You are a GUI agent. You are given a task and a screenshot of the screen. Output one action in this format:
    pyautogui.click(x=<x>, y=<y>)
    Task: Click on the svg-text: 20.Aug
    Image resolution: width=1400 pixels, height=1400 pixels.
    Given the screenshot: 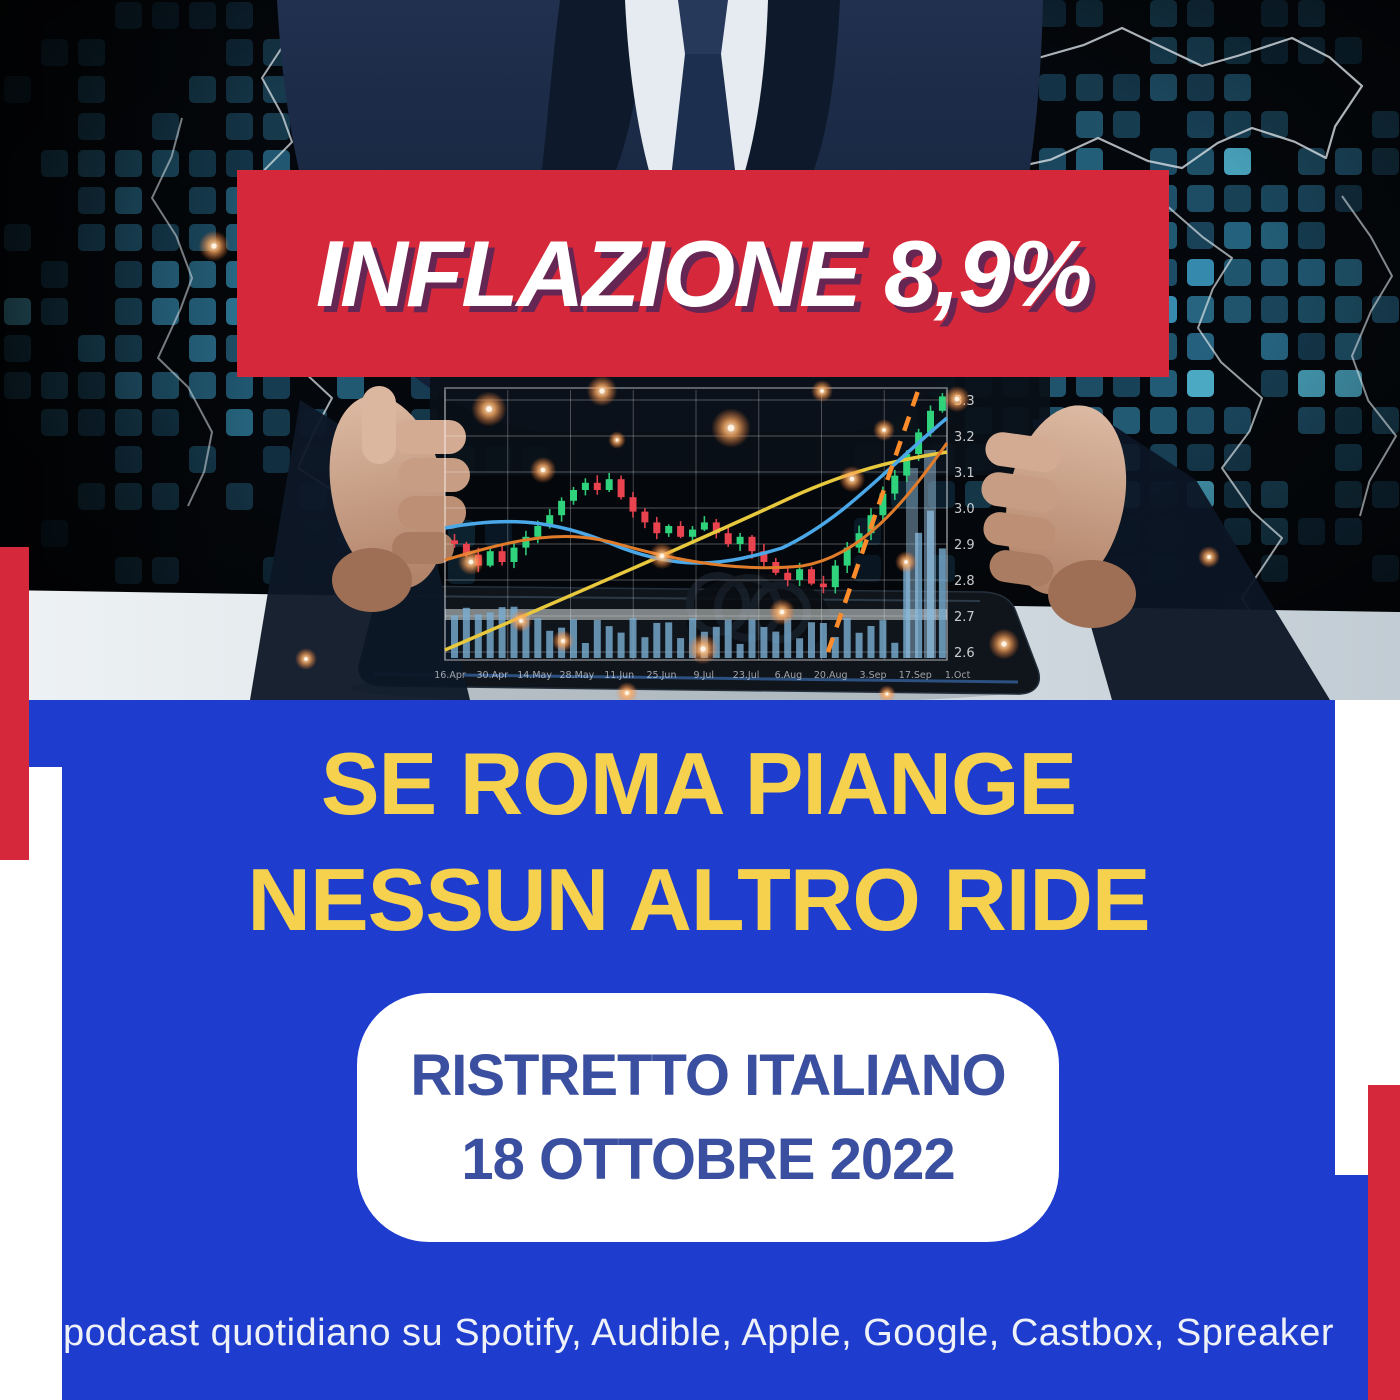 What is the action you would take?
    pyautogui.click(x=831, y=675)
    